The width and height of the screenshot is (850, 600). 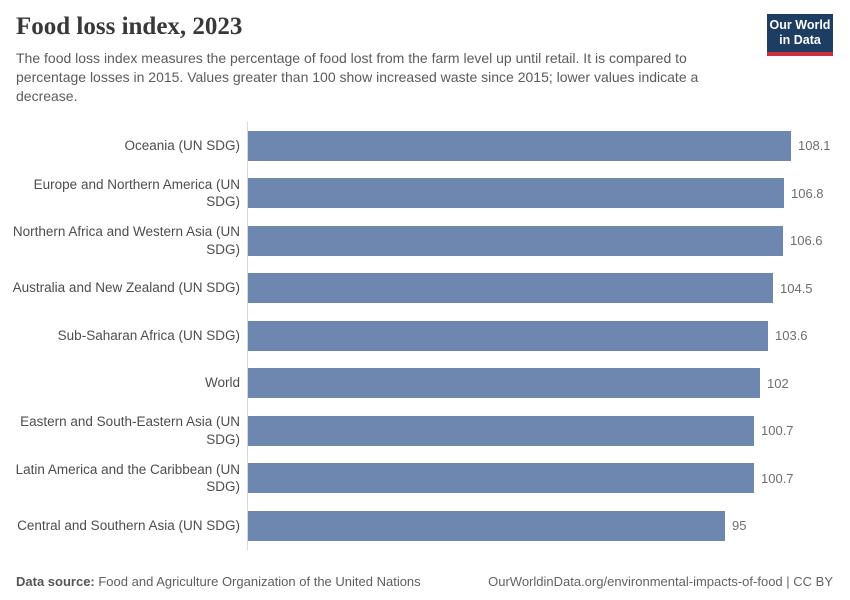 I want to click on bar-category-label: World, so click(x=222, y=383).